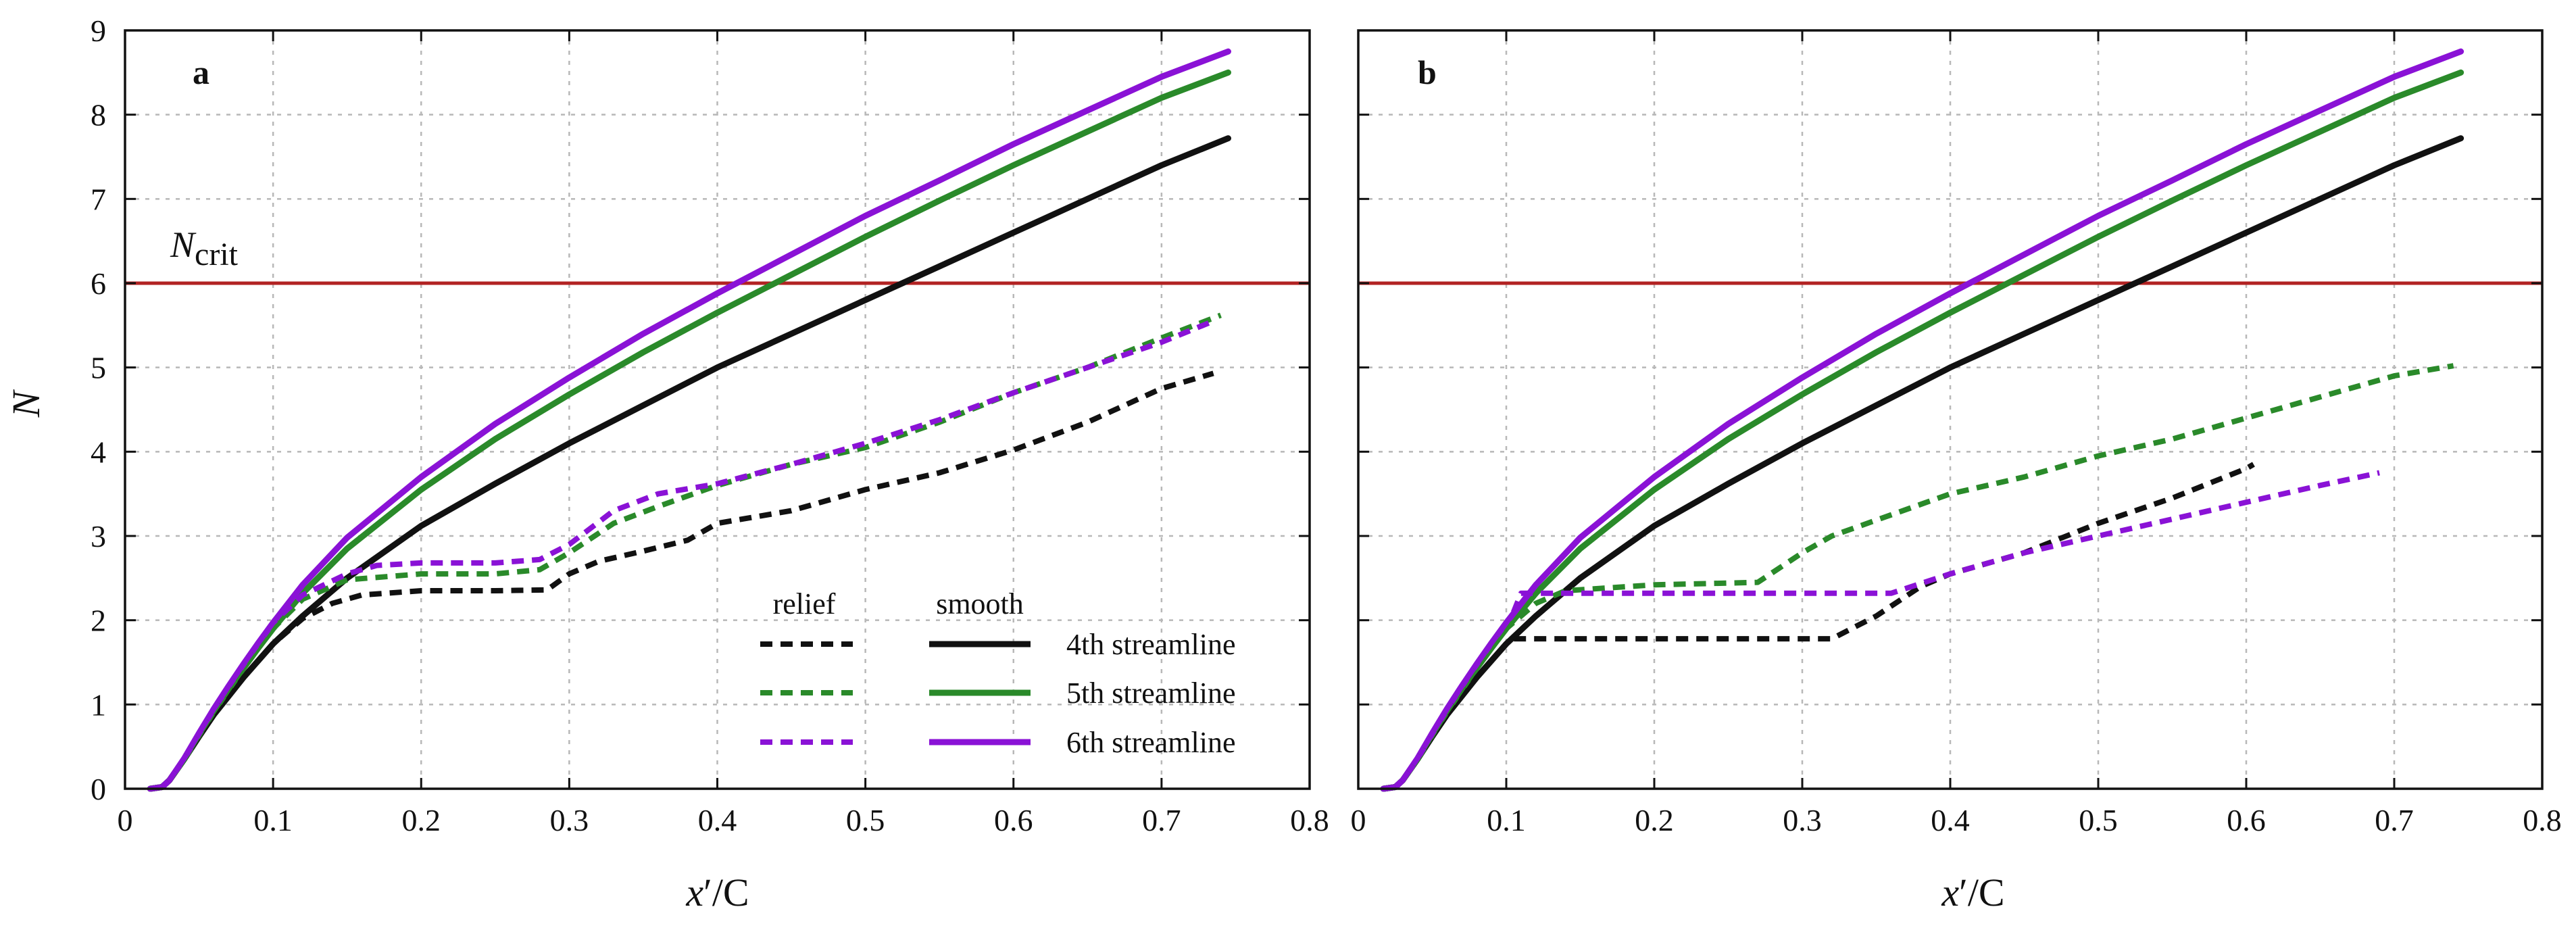 This screenshot has height=930, width=2576. What do you see at coordinates (99, 283) in the screenshot?
I see `y-tick-label: 6` at bounding box center [99, 283].